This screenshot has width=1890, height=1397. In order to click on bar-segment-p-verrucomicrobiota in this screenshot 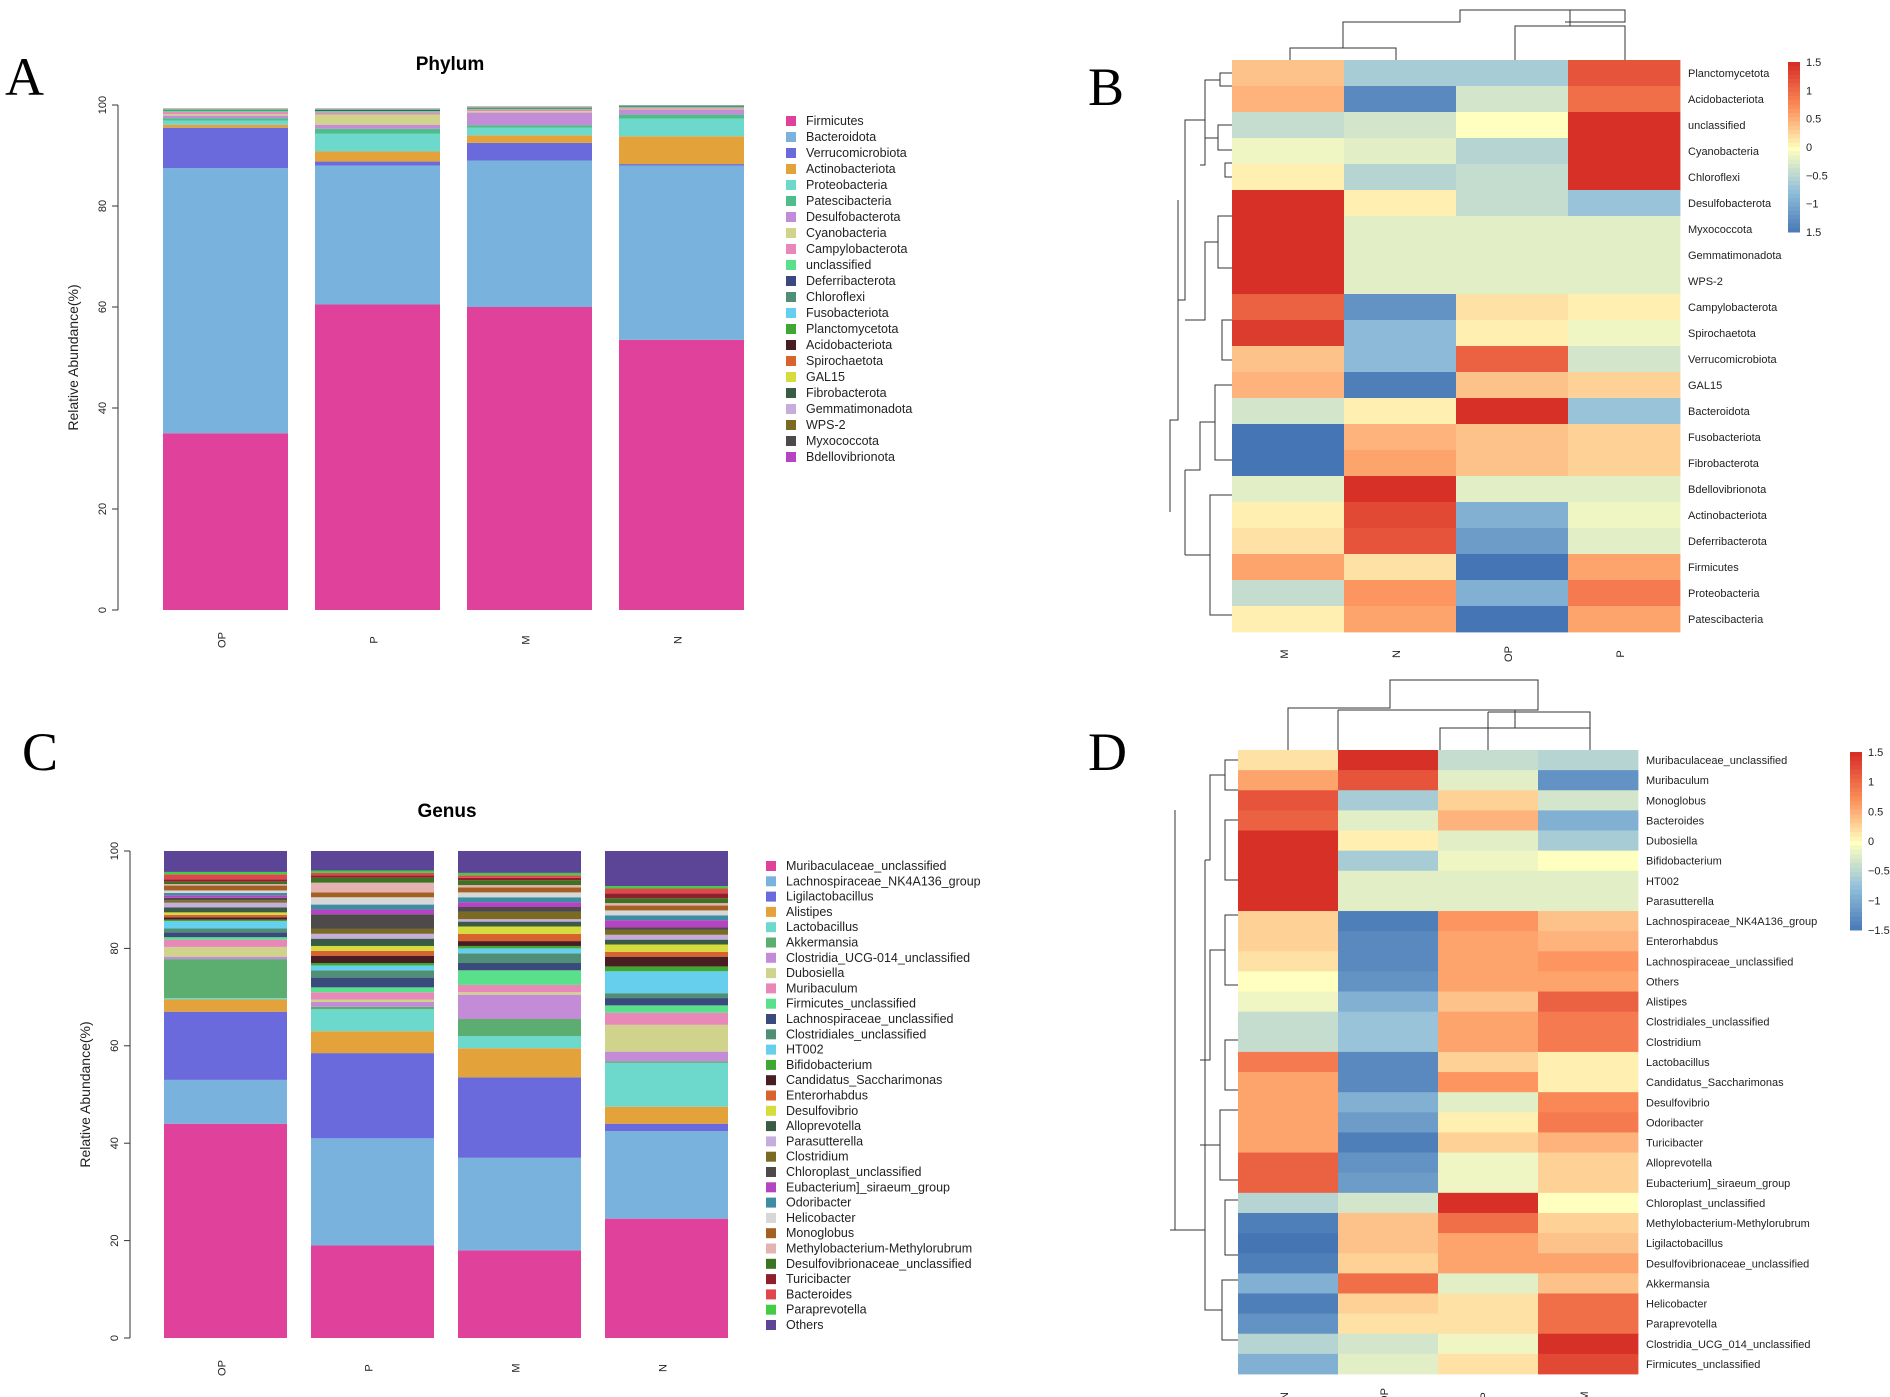, I will do `click(377, 163)`.